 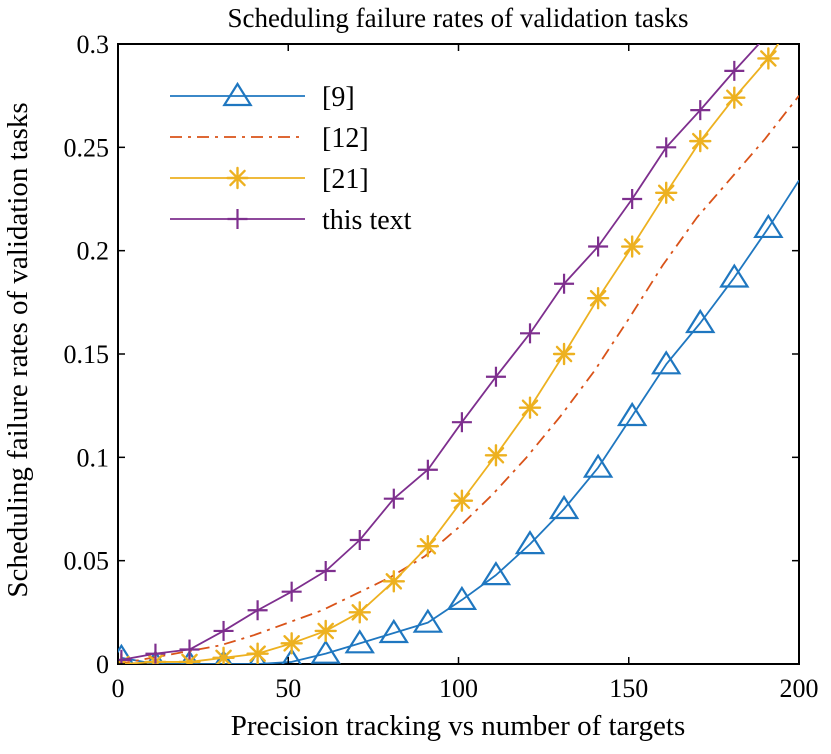 What do you see at coordinates (262, 97) in the screenshot?
I see `legend-entry: [9]` at bounding box center [262, 97].